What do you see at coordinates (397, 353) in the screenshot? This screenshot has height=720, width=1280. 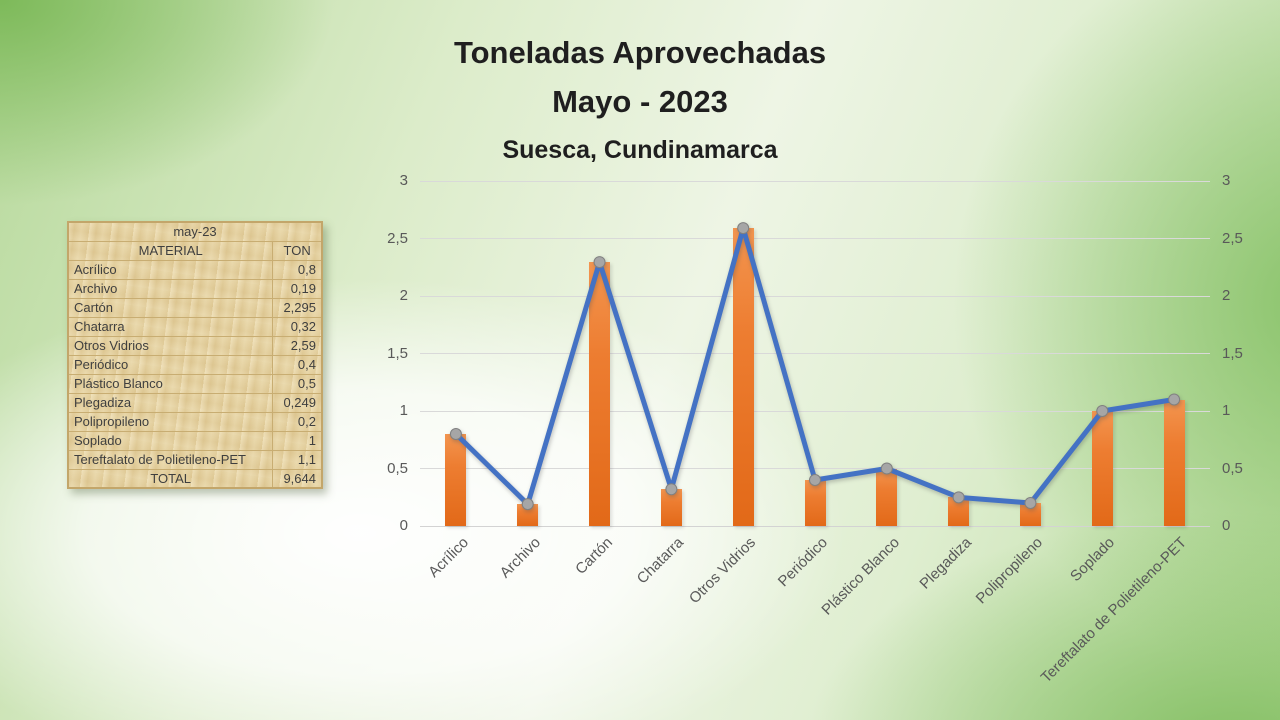 I see `y-axis-label-left: 1,5` at bounding box center [397, 353].